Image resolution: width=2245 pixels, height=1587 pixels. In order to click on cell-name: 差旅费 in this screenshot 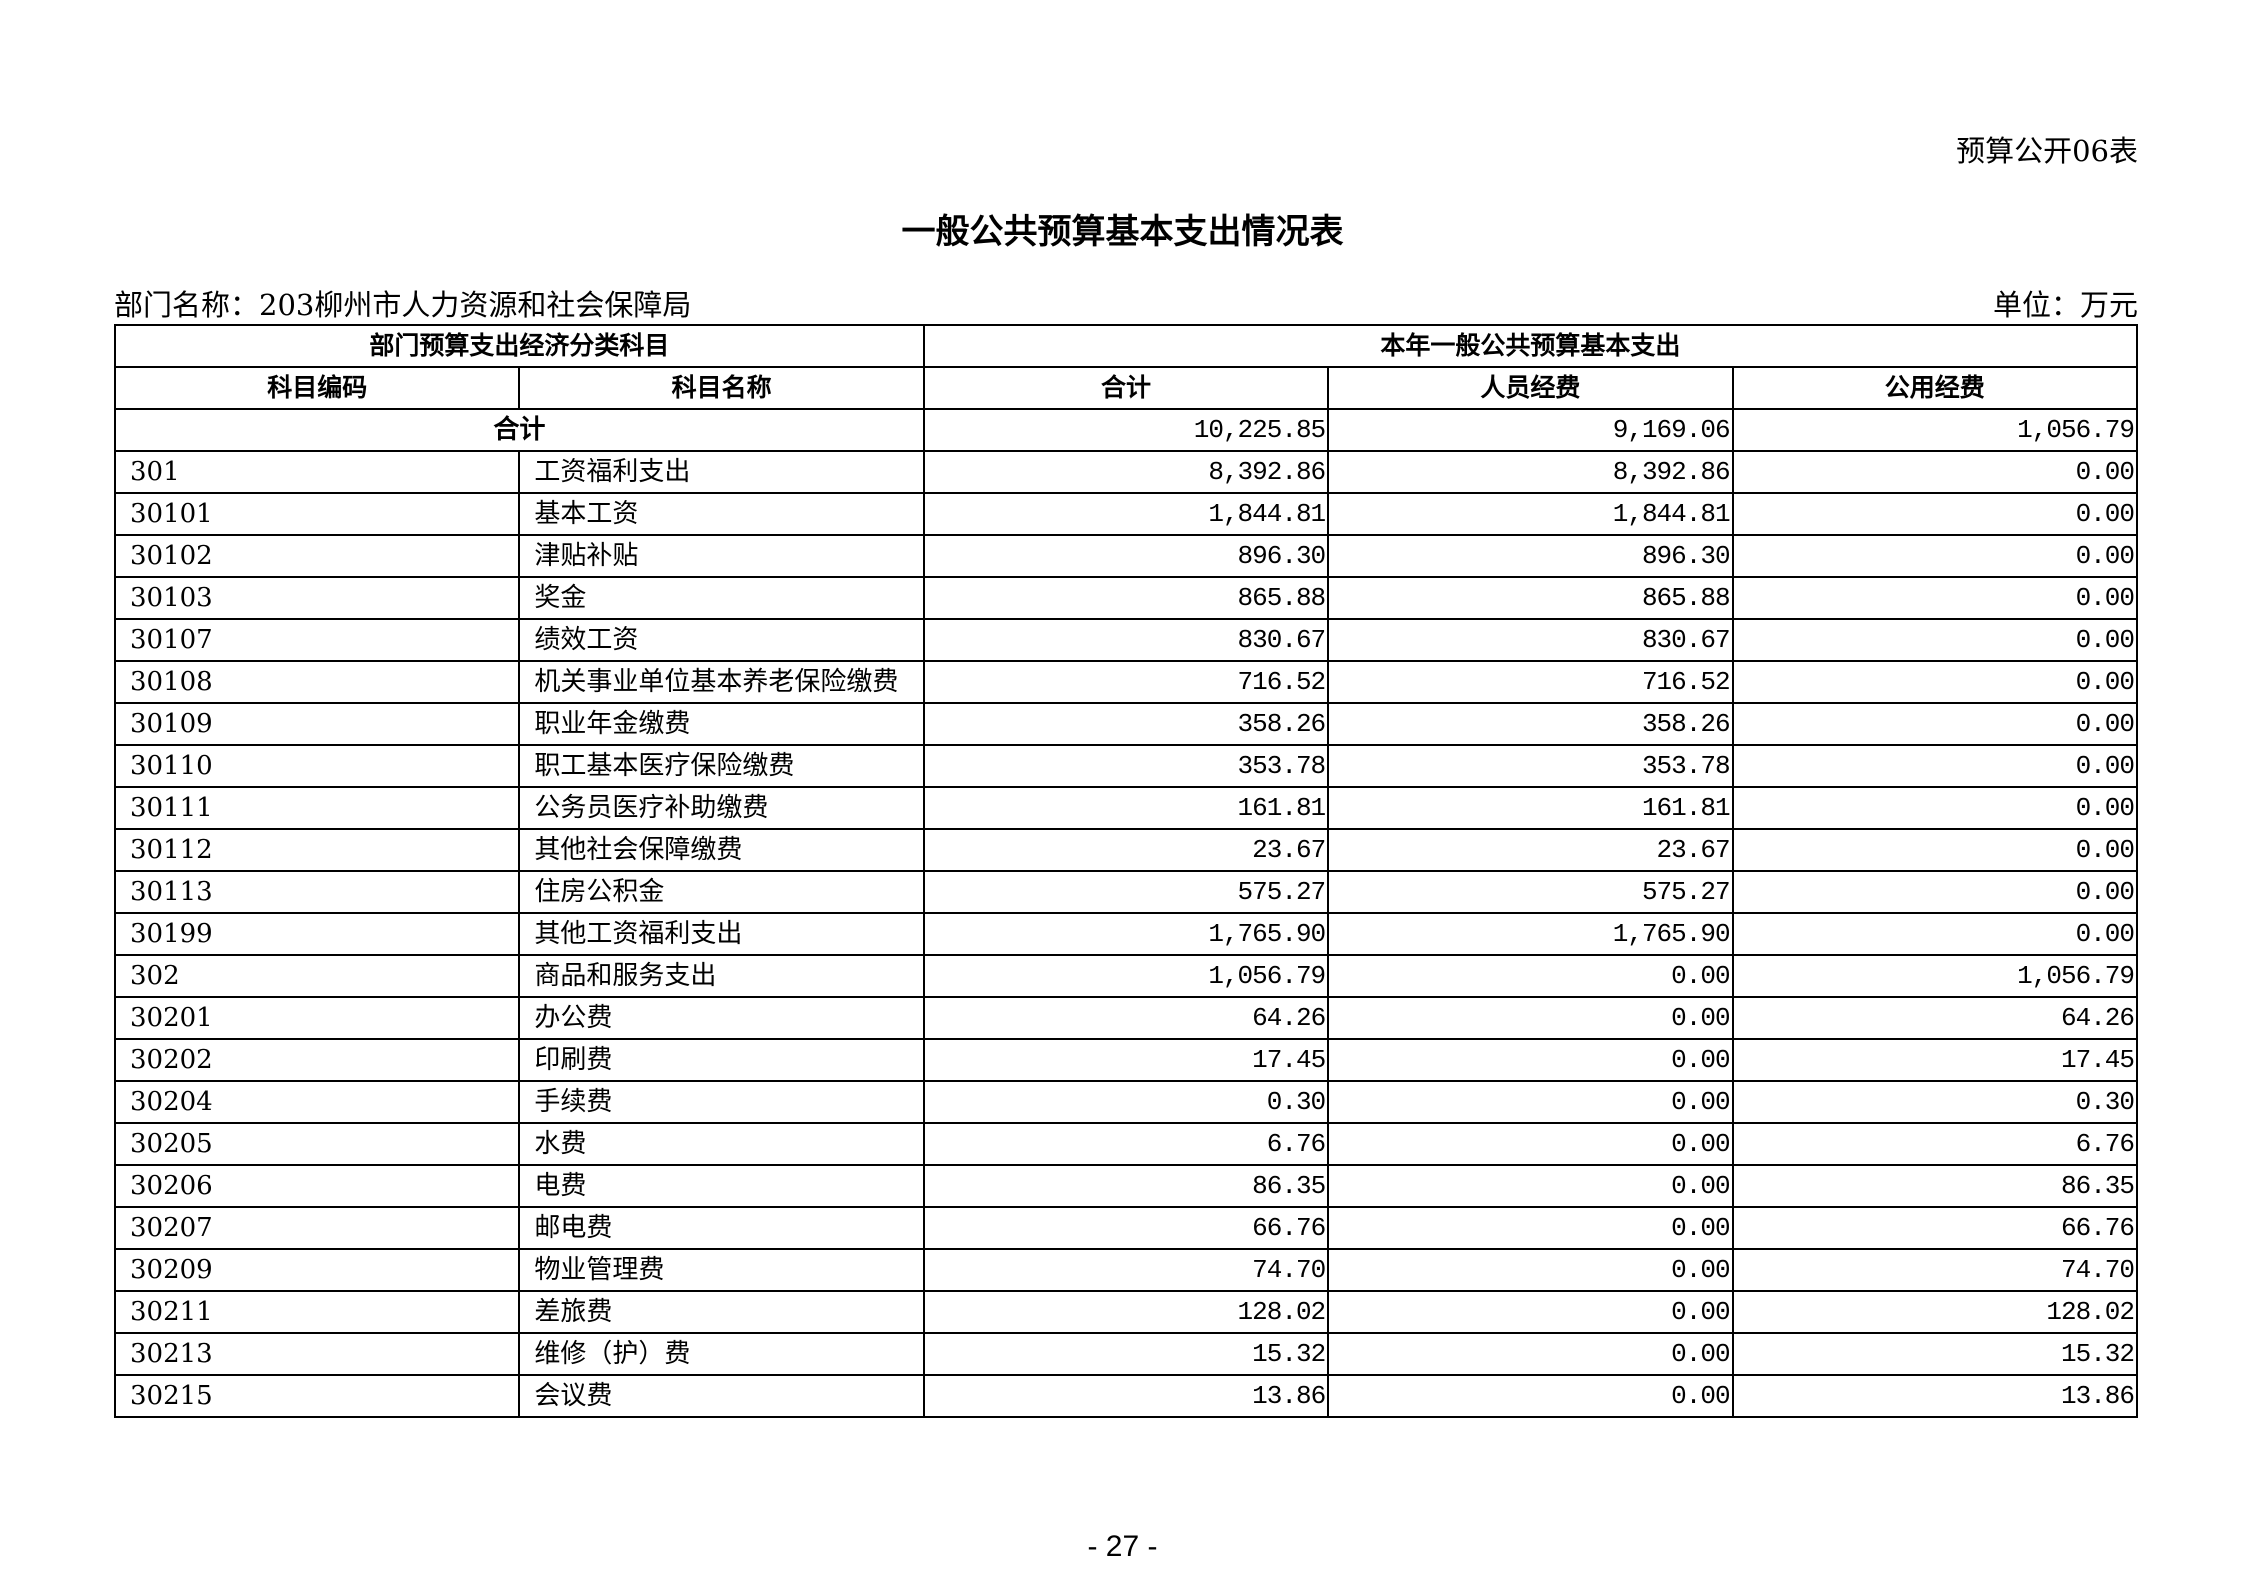, I will do `click(721, 1312)`.